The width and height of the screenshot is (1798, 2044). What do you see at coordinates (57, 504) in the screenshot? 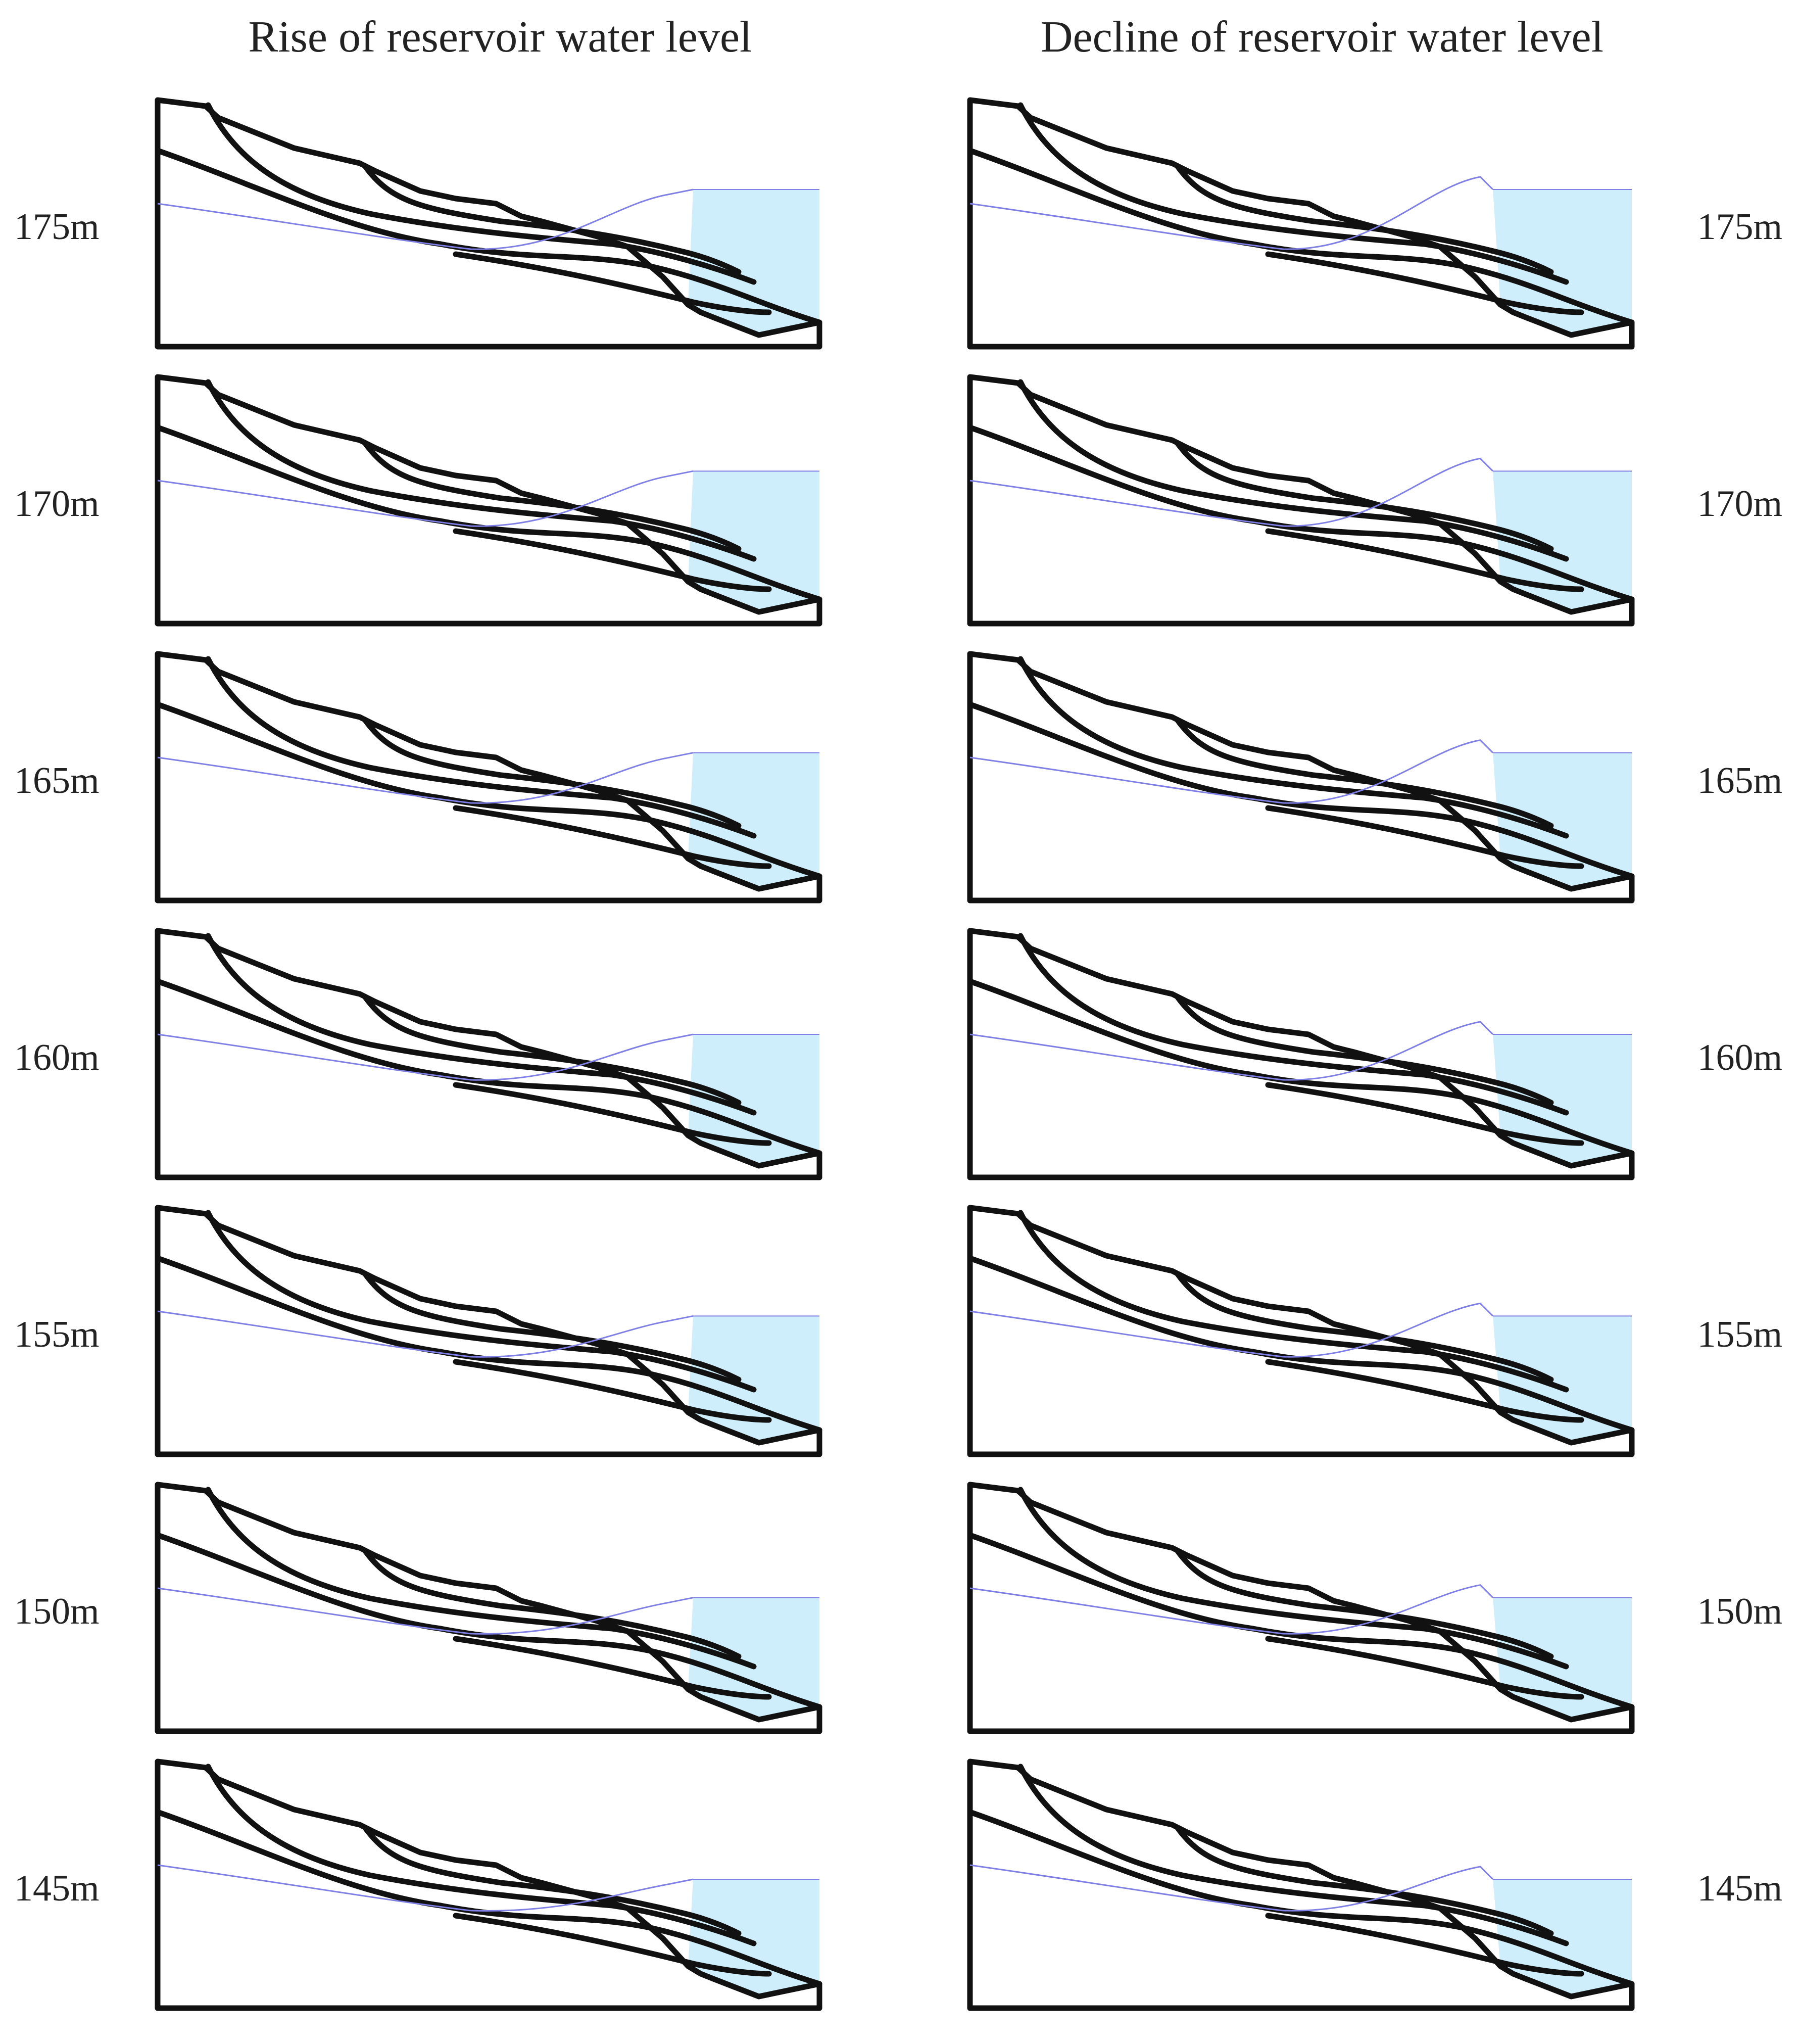
I see `level-label-rise-170m: 170m` at bounding box center [57, 504].